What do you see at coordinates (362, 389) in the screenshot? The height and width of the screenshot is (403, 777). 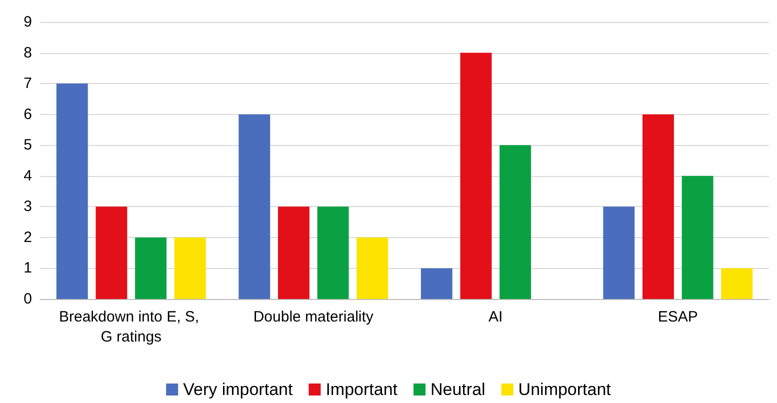 I see `legend-label: Important` at bounding box center [362, 389].